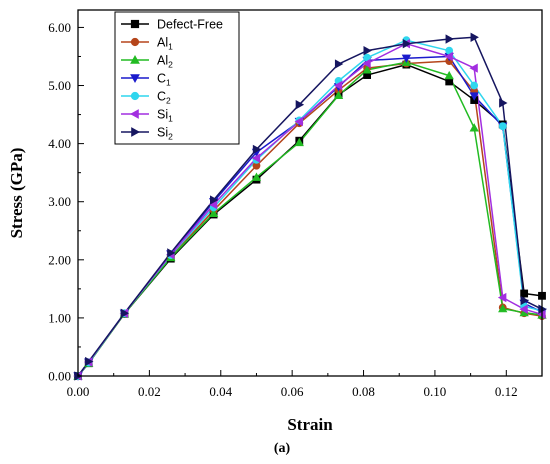  What do you see at coordinates (363, 391) in the screenshot?
I see `x-tick-label: 0.08` at bounding box center [363, 391].